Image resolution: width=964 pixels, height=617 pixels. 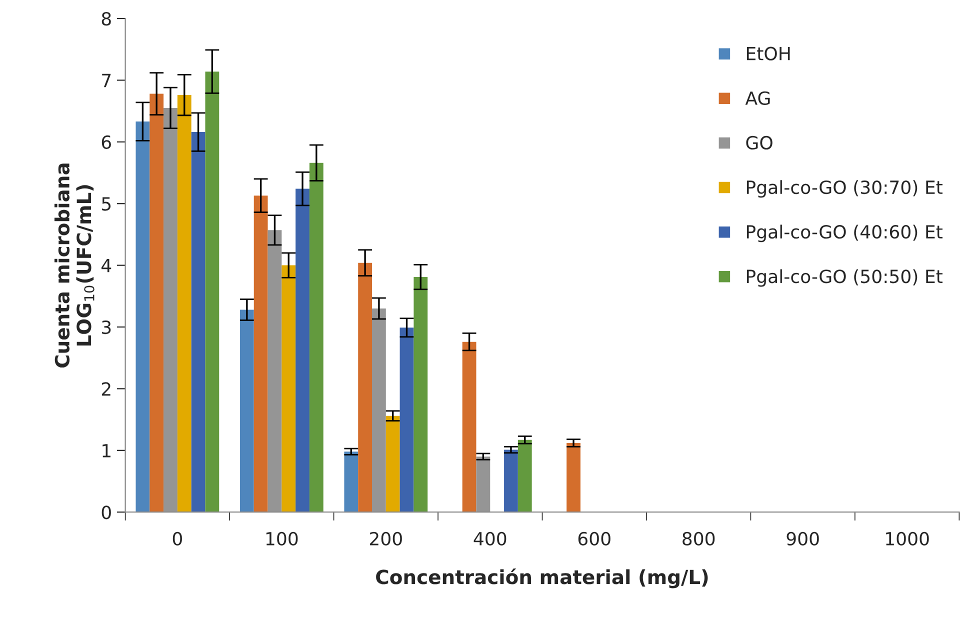 I want to click on y-tick-label: 1, so click(x=106, y=451).